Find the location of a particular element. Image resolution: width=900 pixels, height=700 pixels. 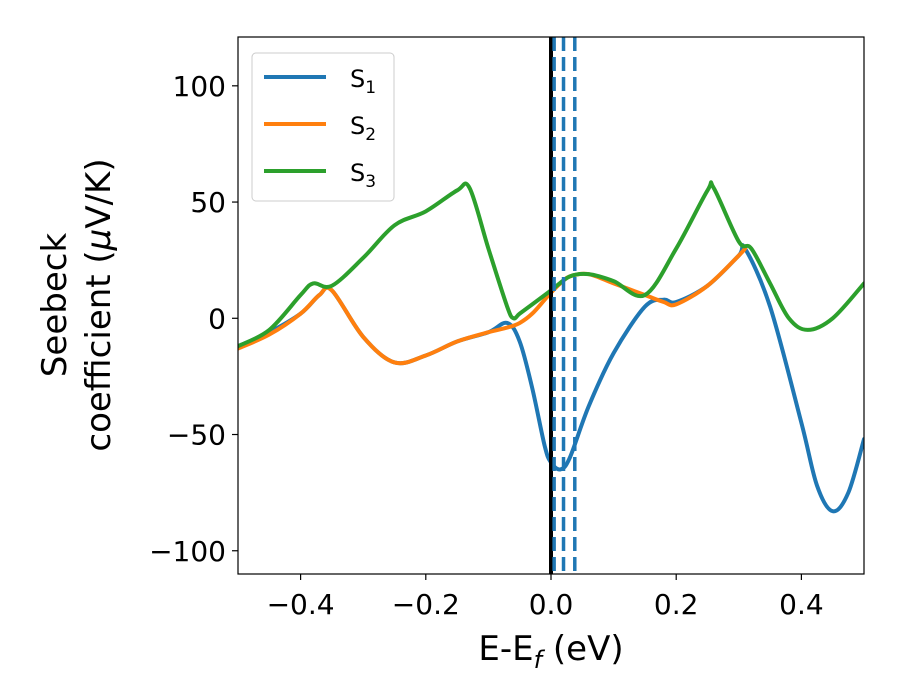

legend-label-s1-base: S is located at coordinates (357, 79).